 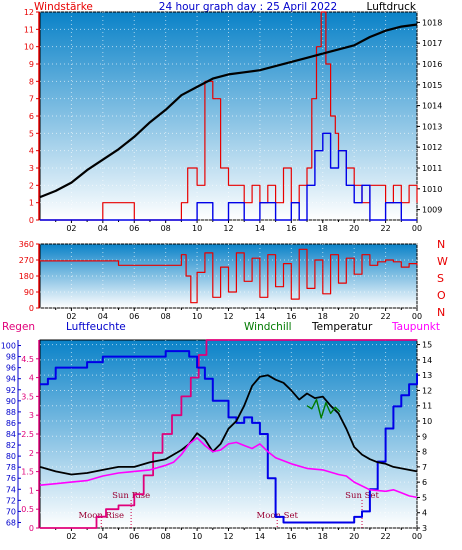 I want to click on dir-xtick-label: 10, so click(x=197, y=316).